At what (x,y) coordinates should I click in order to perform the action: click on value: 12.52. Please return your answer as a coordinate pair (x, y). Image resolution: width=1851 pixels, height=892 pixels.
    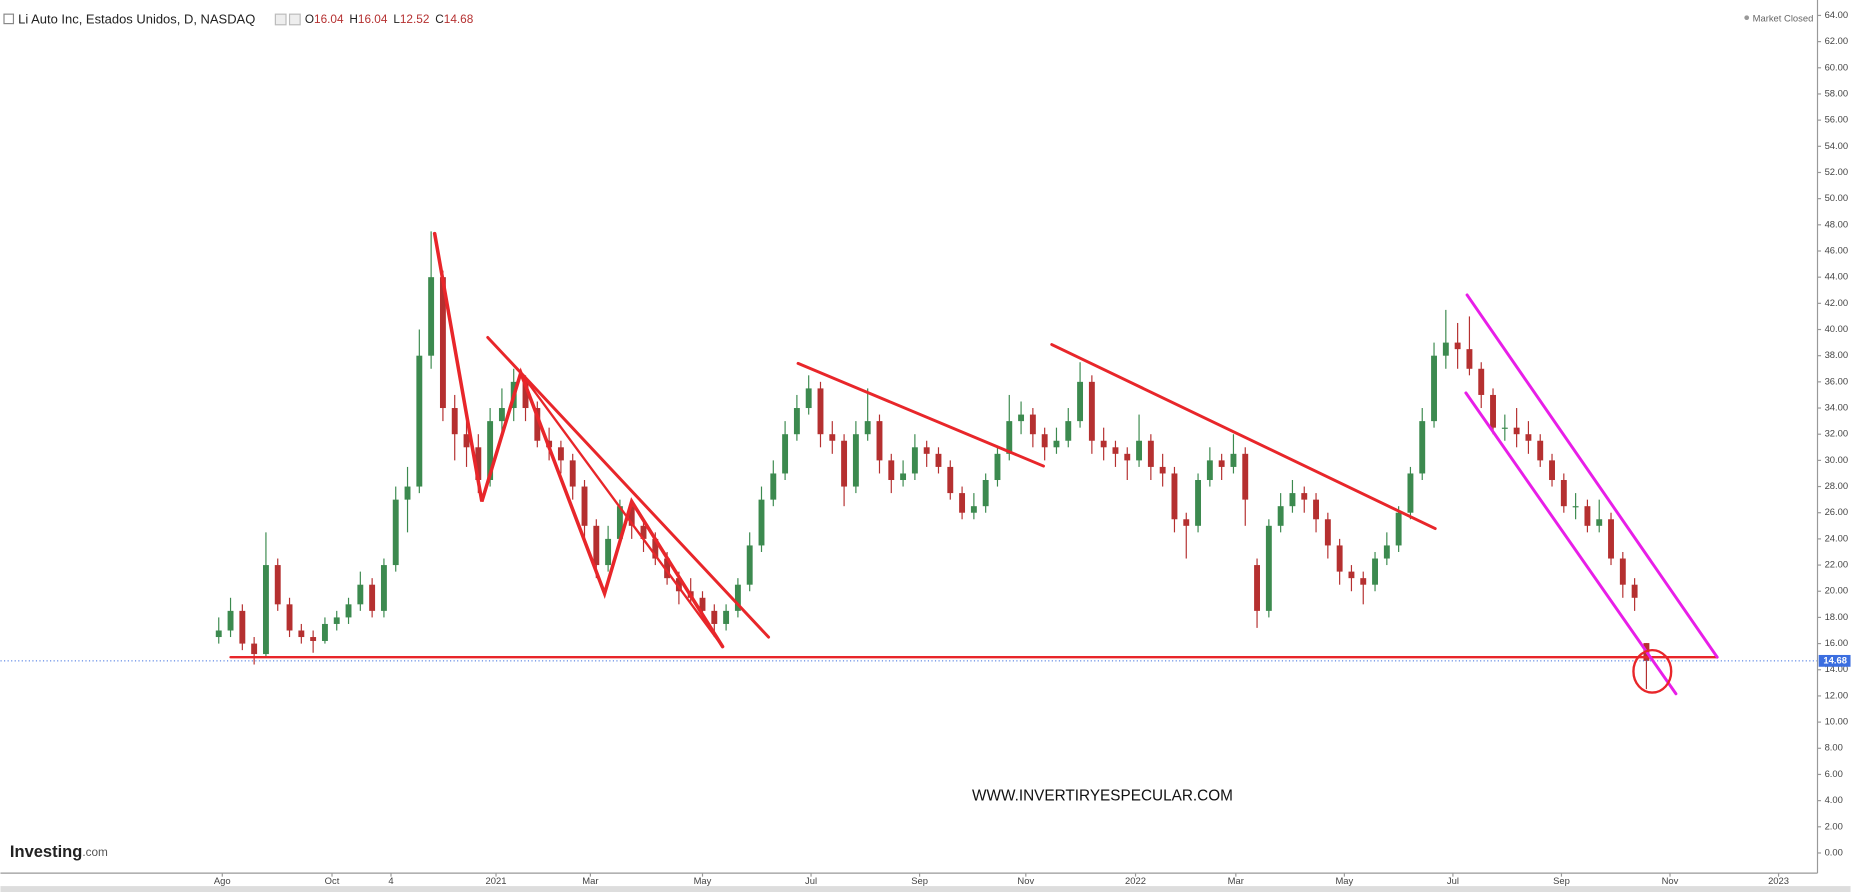
    Looking at the image, I should click on (414, 19).